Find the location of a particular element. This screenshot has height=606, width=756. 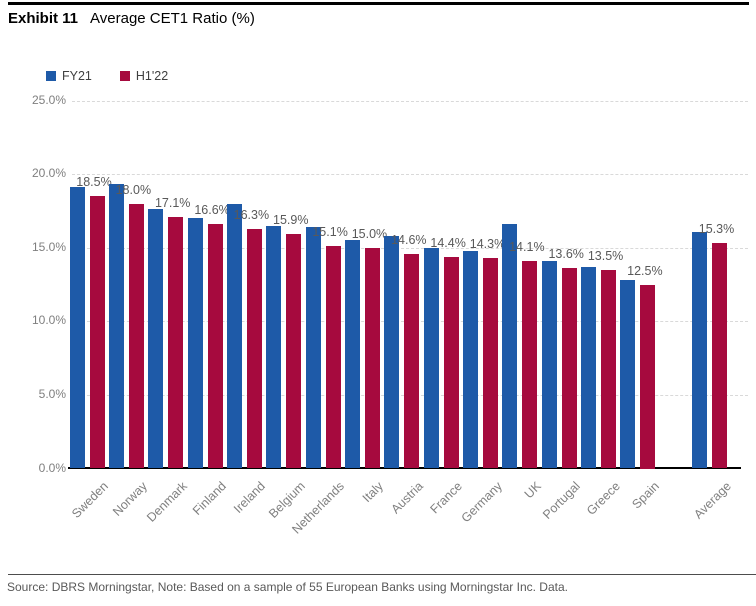

legend-label-fy21: FY21 is located at coordinates (77, 76).